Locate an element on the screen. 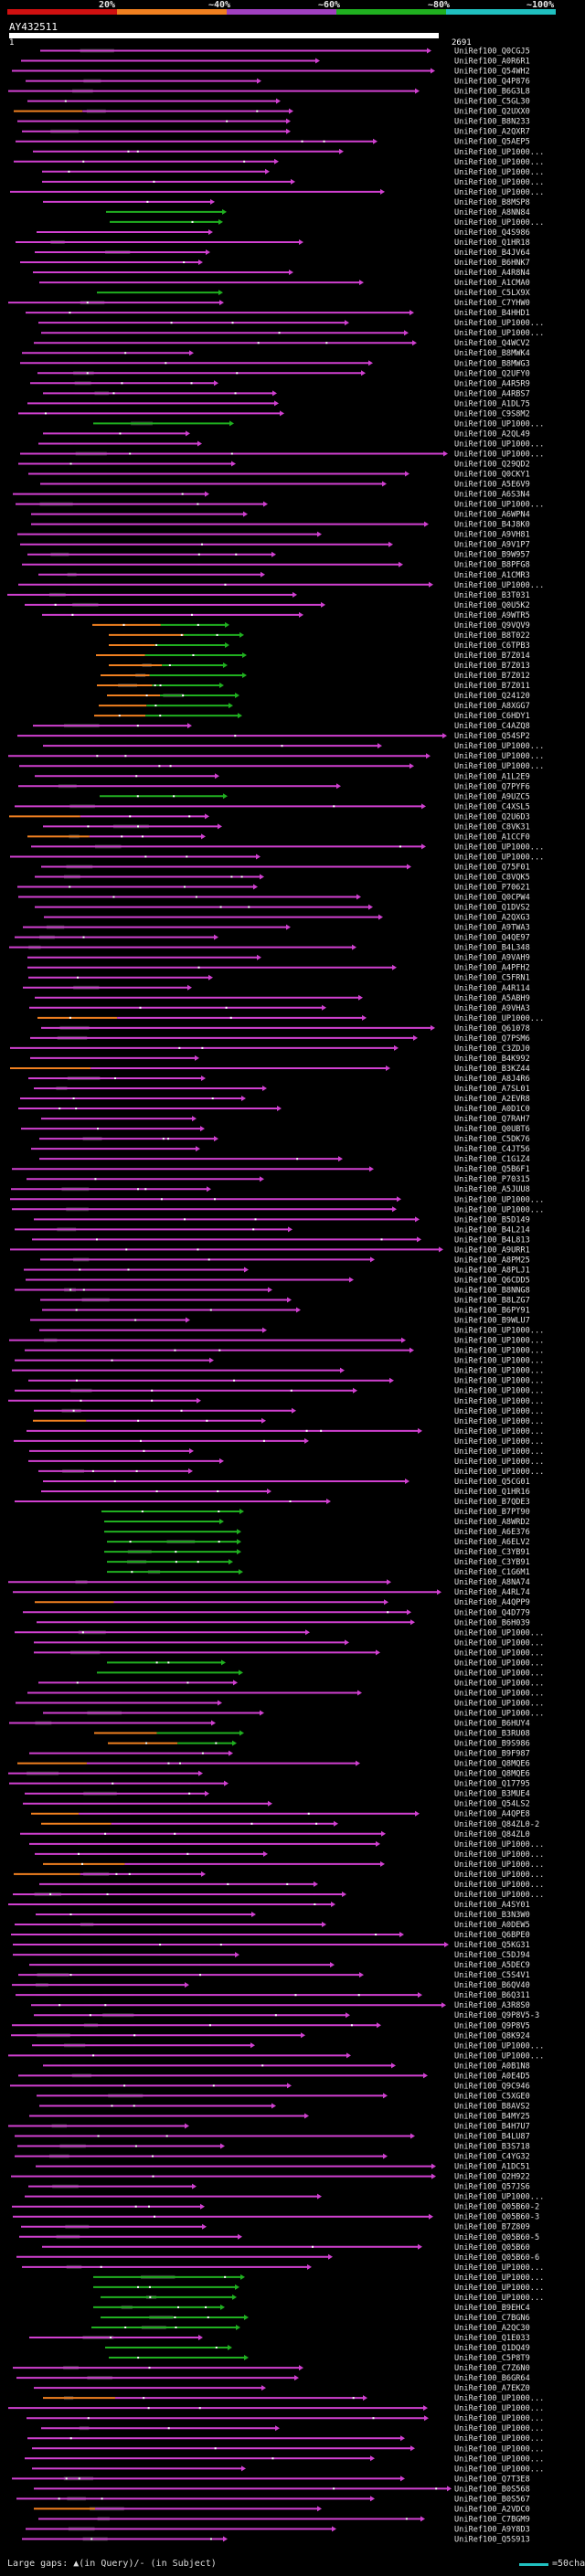 This screenshot has width=585, height=2576. hit-label: UniRef100_Q5S913 is located at coordinates (492, 2539).